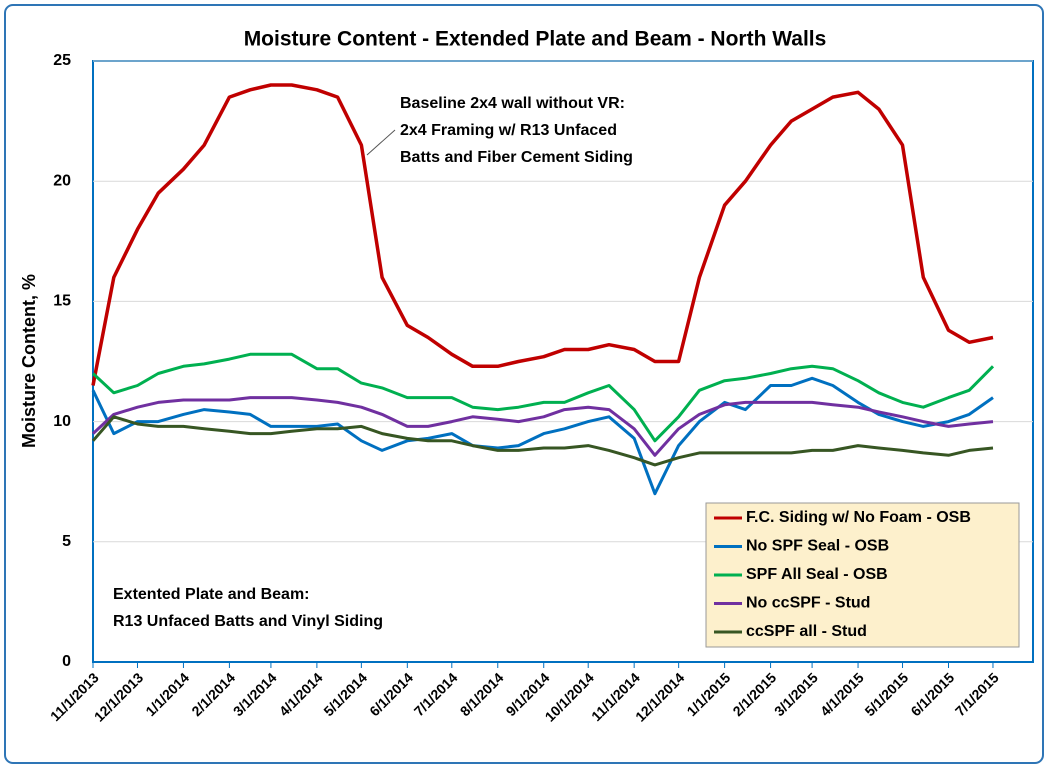  What do you see at coordinates (858, 517) in the screenshot?
I see `legend-label: F.C. Siding w/ No Foam - OSB` at bounding box center [858, 517].